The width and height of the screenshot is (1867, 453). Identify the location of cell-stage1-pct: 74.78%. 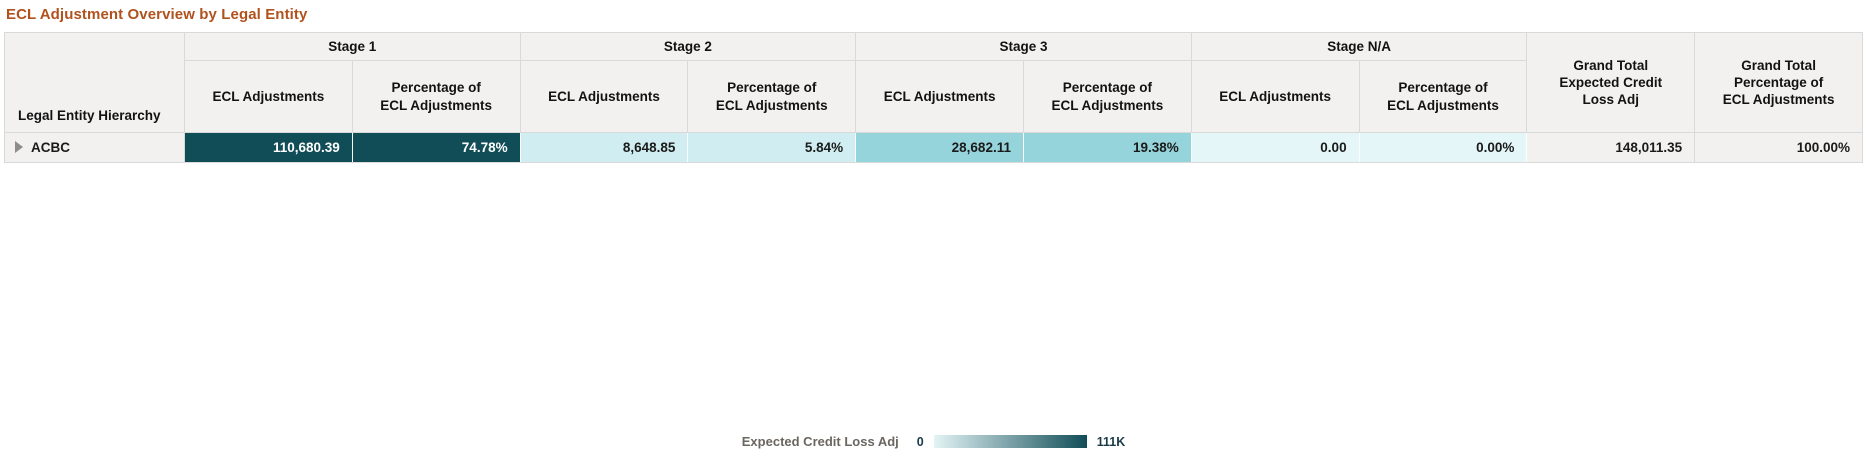
(436, 147).